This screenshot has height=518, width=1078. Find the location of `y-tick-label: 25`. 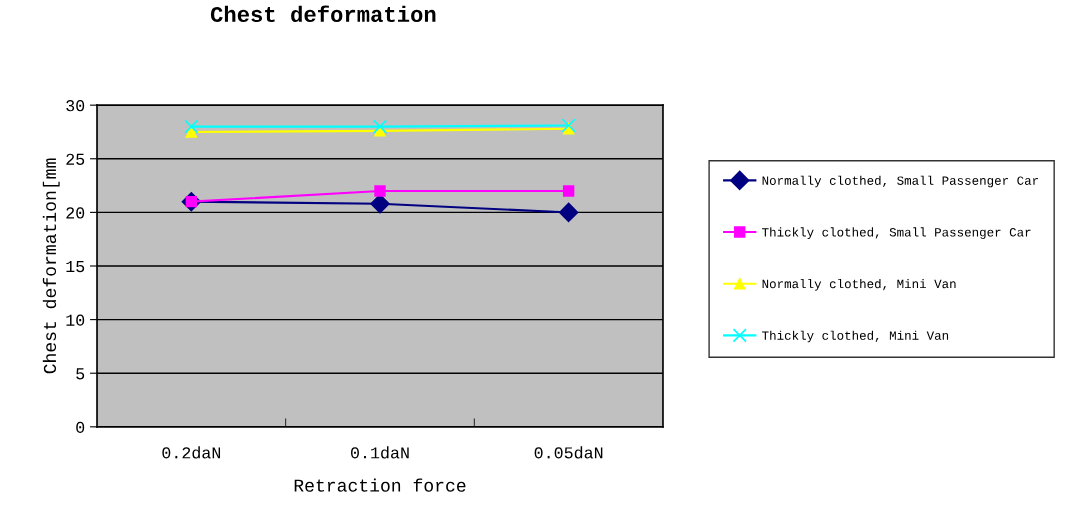

y-tick-label: 25 is located at coordinates (75, 159).